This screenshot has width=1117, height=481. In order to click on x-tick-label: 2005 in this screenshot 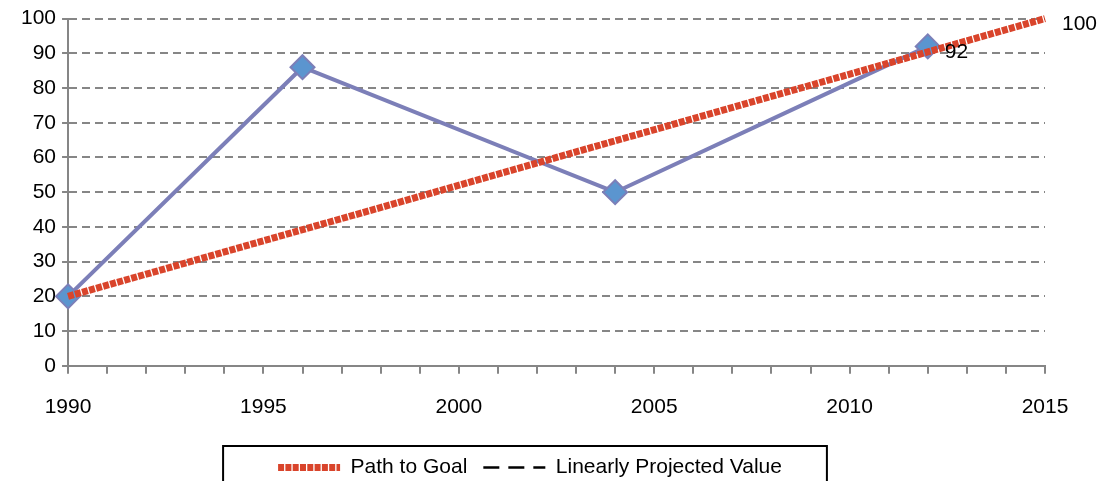, I will do `click(654, 406)`.